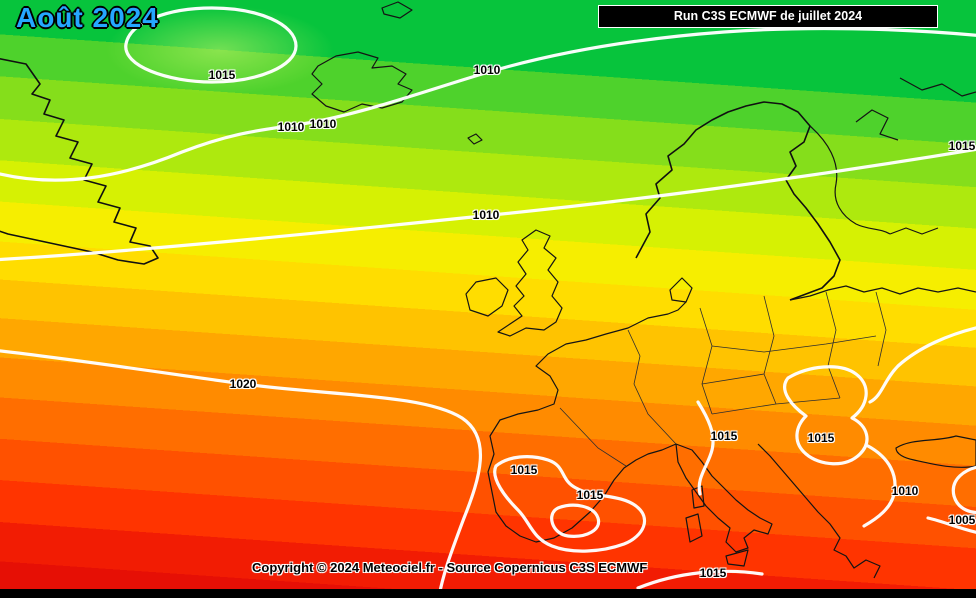 This screenshot has width=976, height=598. I want to click on run-info-box: Run C3S ECMWF de juillet 2024, so click(768, 16).